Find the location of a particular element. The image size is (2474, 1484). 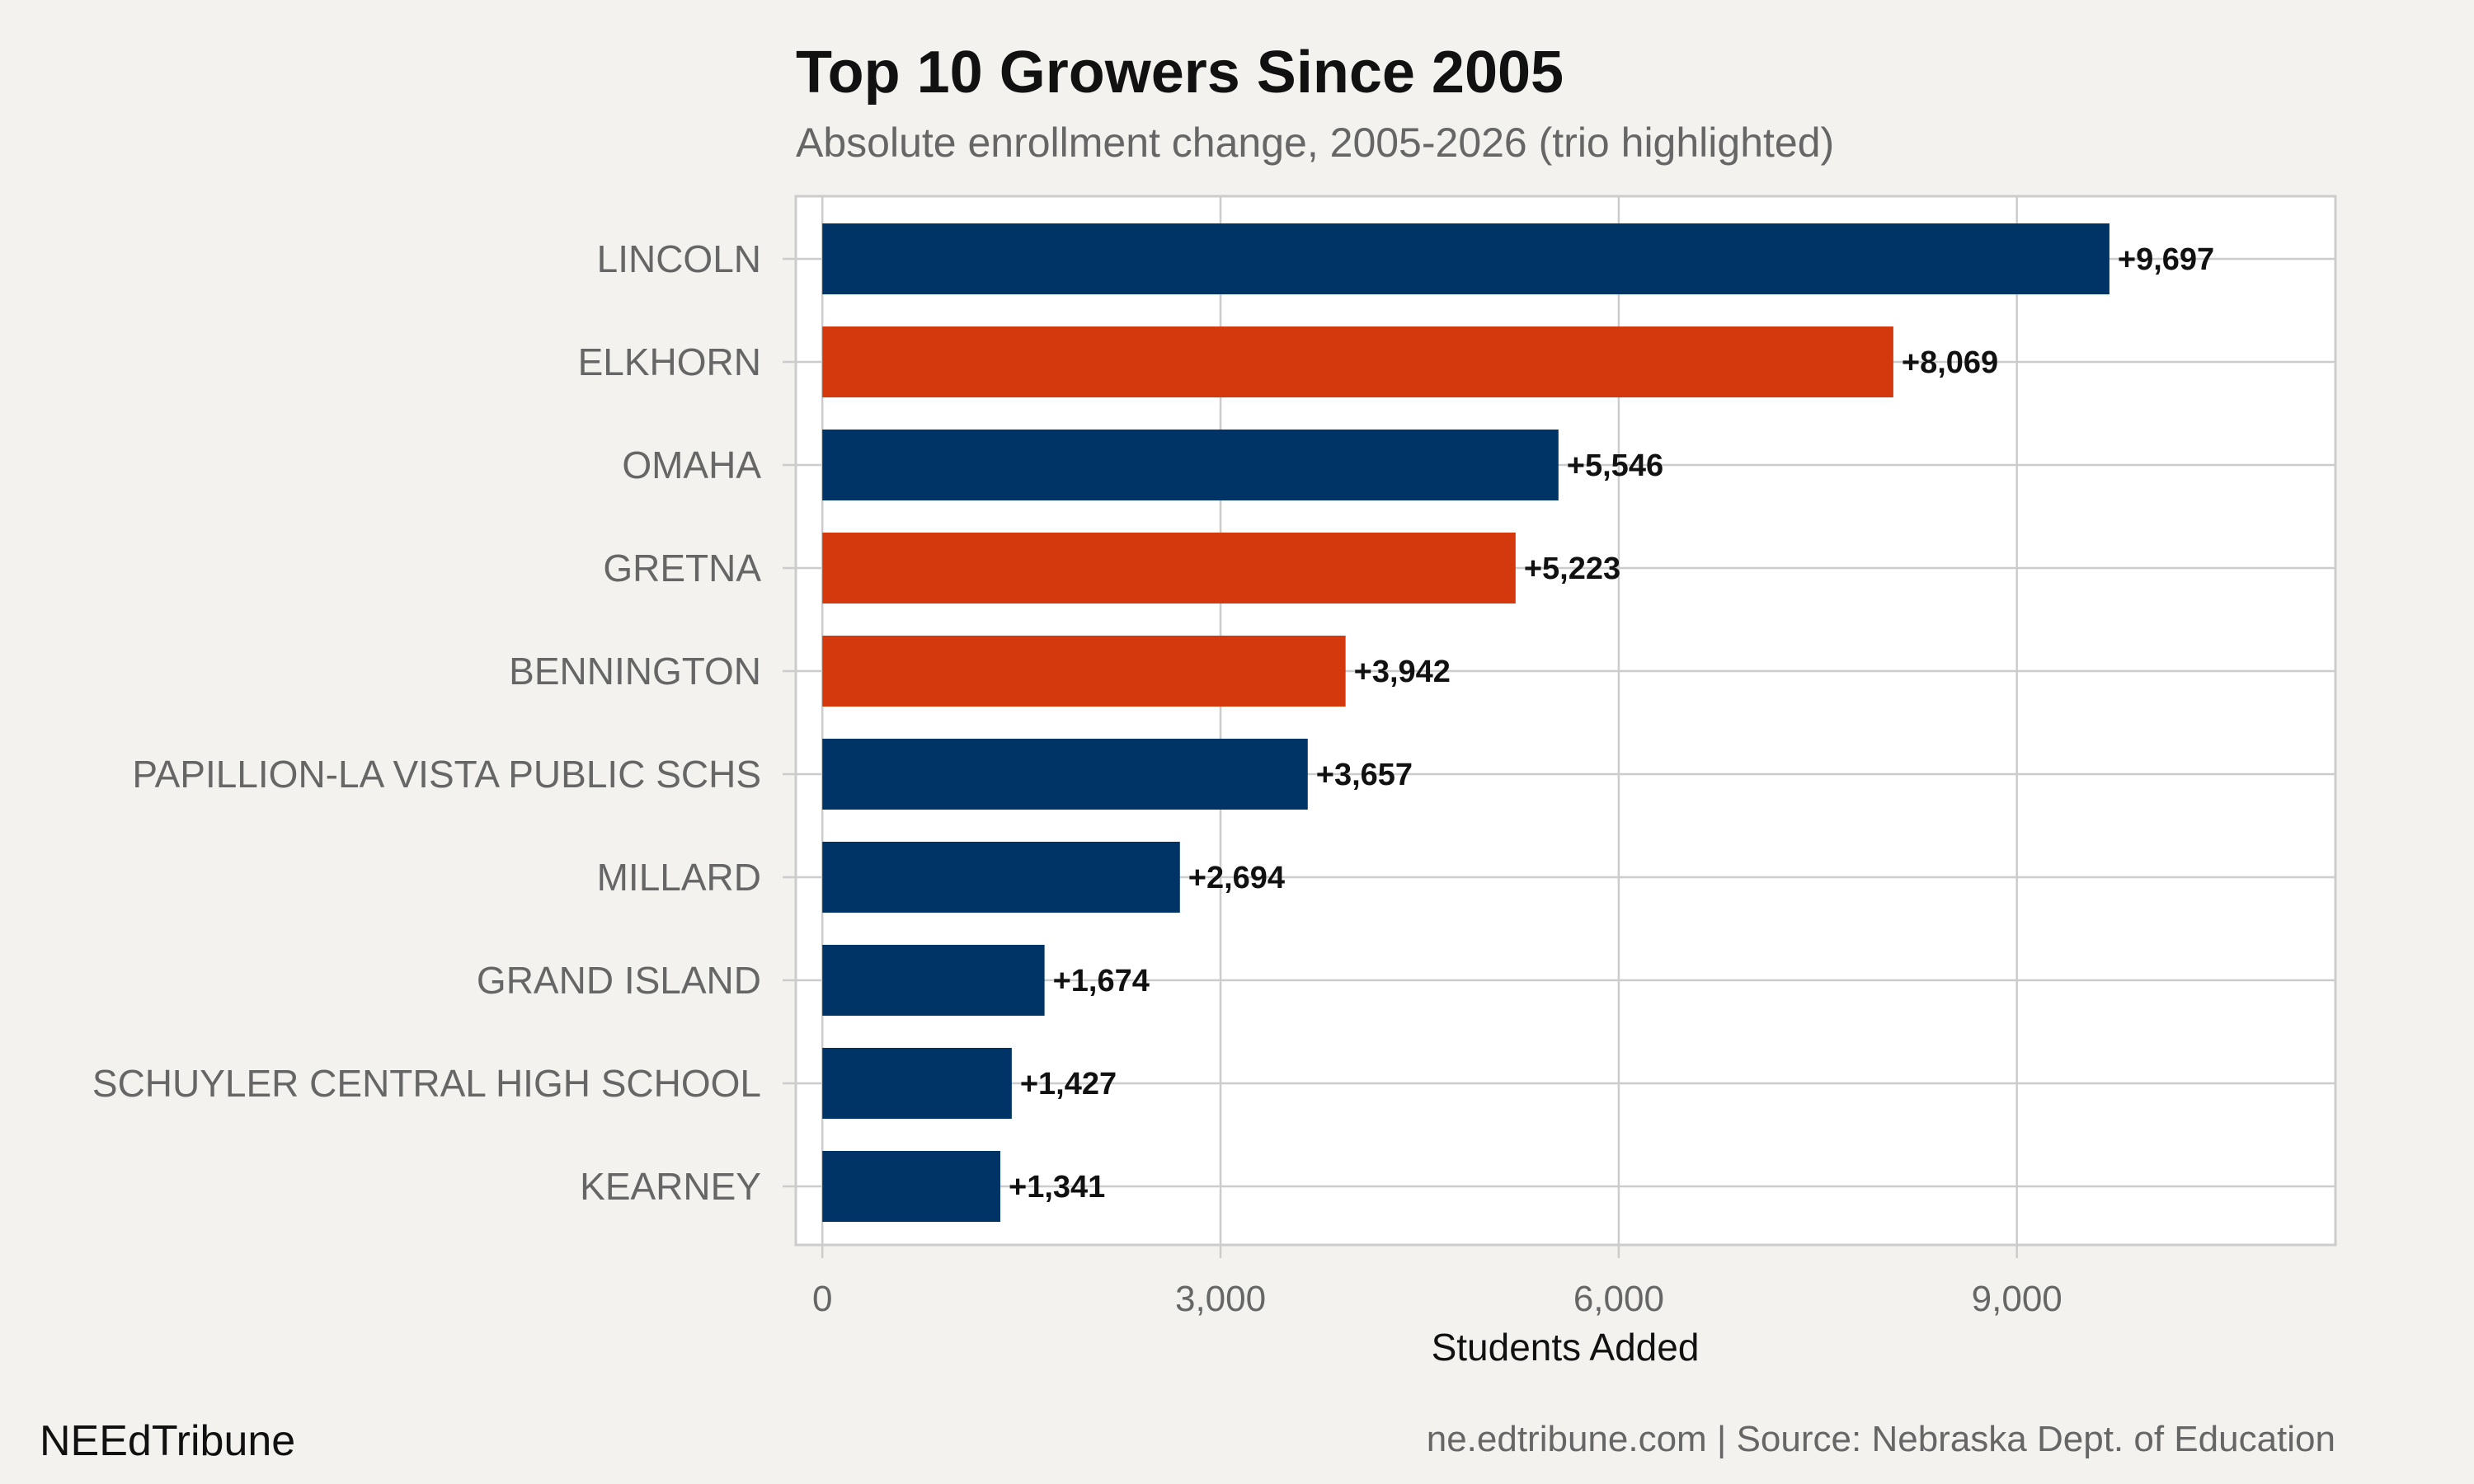

x-tick-label-2: 6,000 is located at coordinates (1618, 1299).